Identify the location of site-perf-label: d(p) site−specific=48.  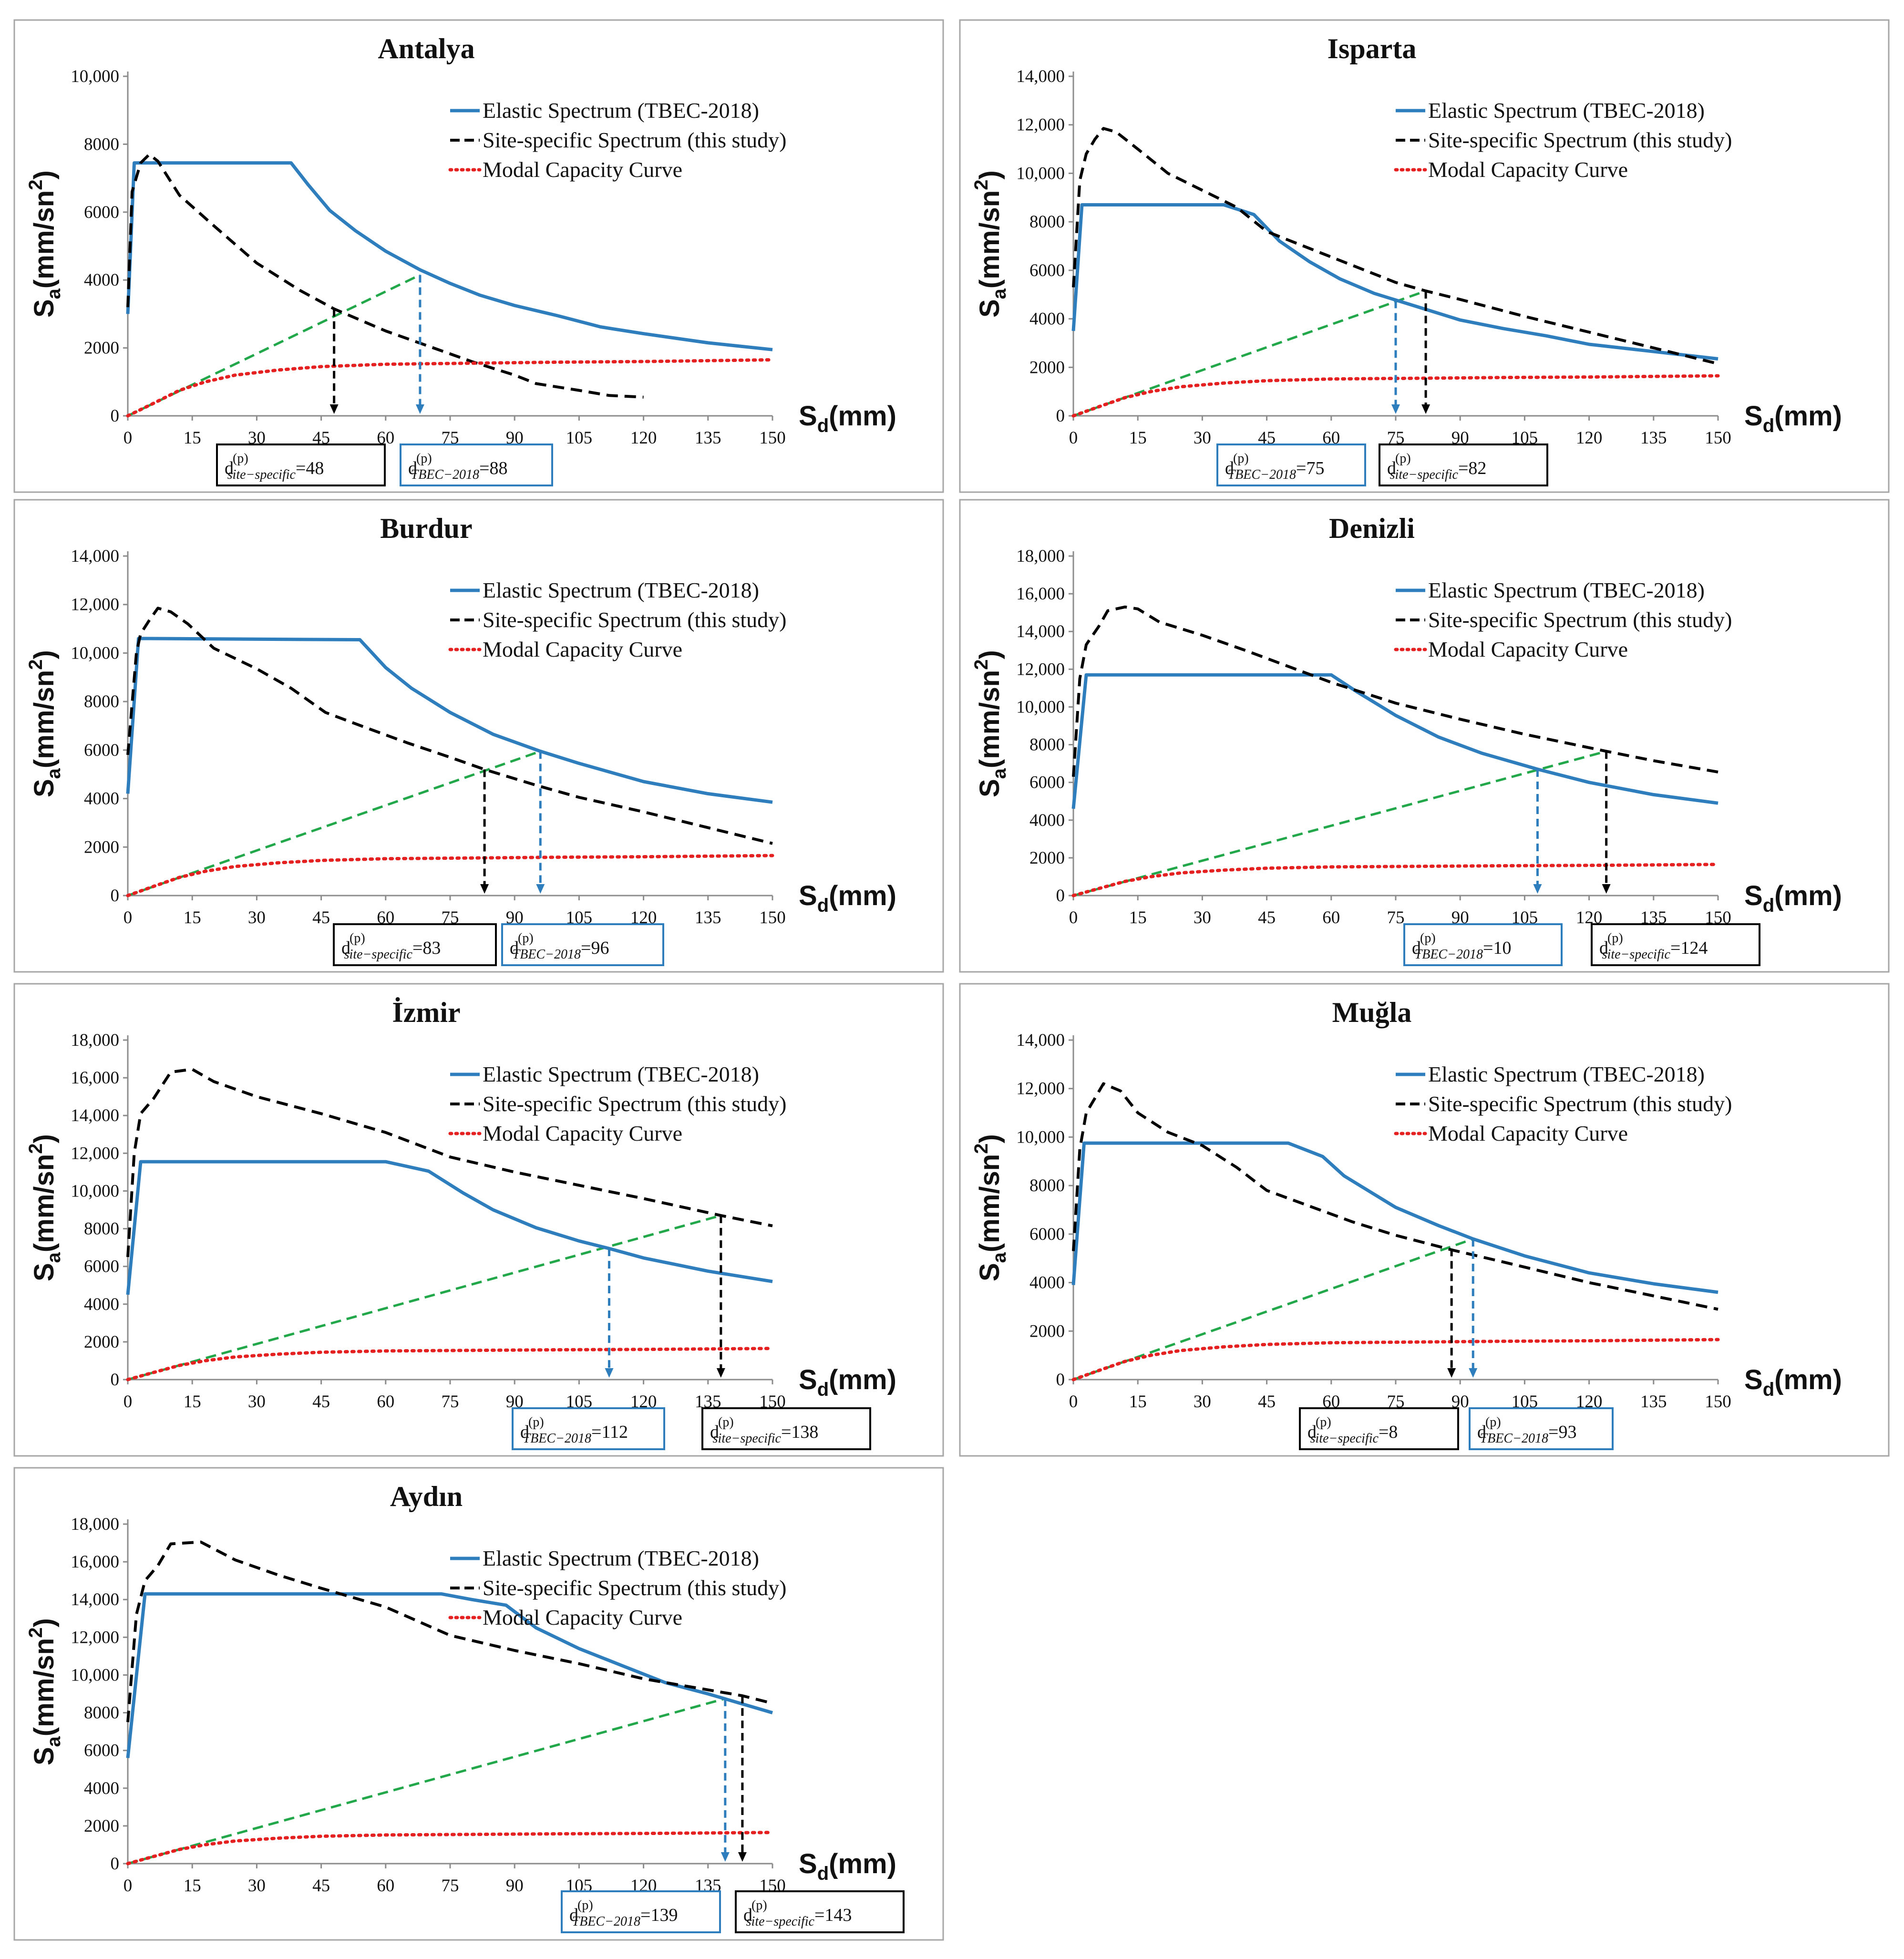
(274, 467).